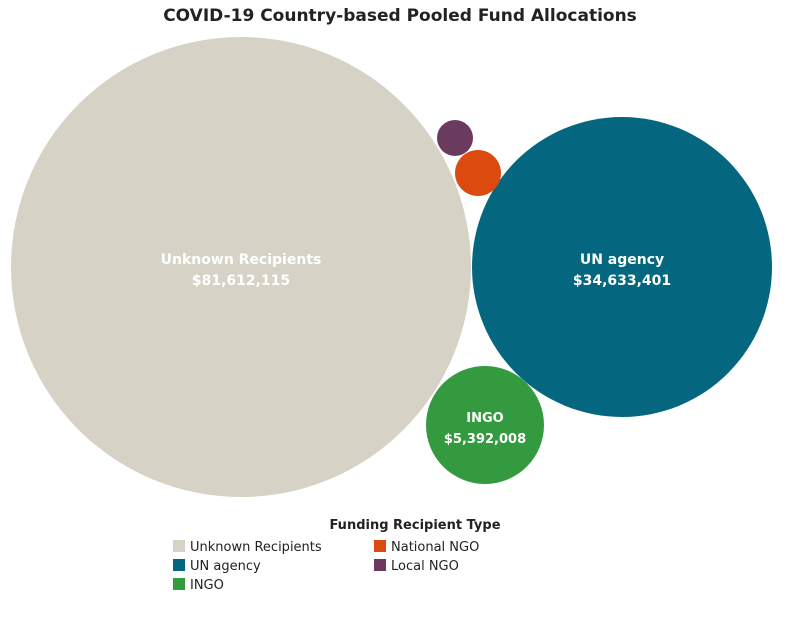 Image resolution: width=800 pixels, height=623 pixels. I want to click on bubble-value-ingo: $5,392,008, so click(485, 439).